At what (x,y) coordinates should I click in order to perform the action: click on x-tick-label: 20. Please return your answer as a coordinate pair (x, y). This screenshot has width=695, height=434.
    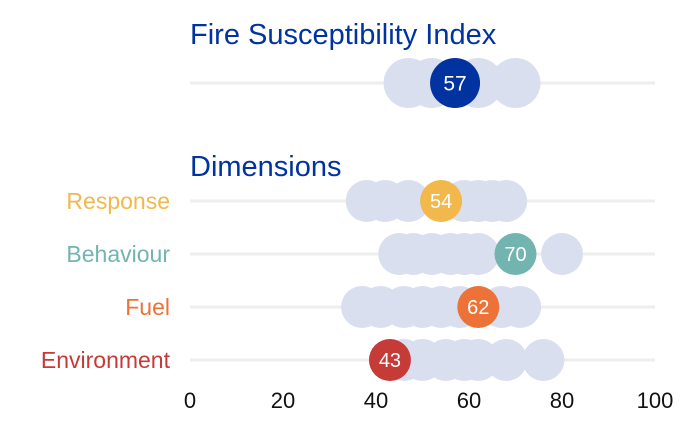
    Looking at the image, I should click on (283, 400).